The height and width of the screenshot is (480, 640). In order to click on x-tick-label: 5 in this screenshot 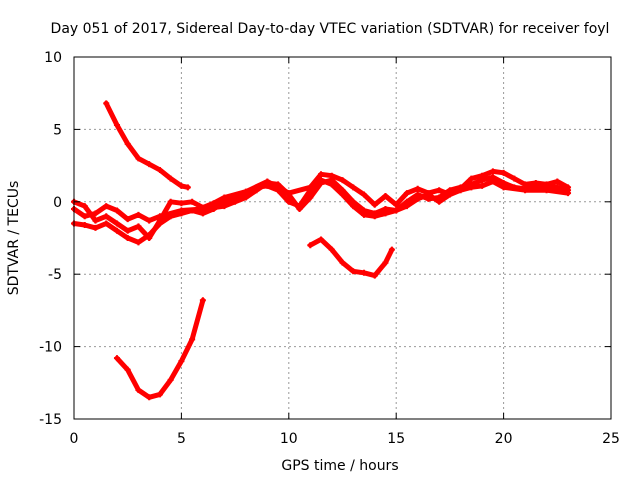, I will do `click(181, 439)`.